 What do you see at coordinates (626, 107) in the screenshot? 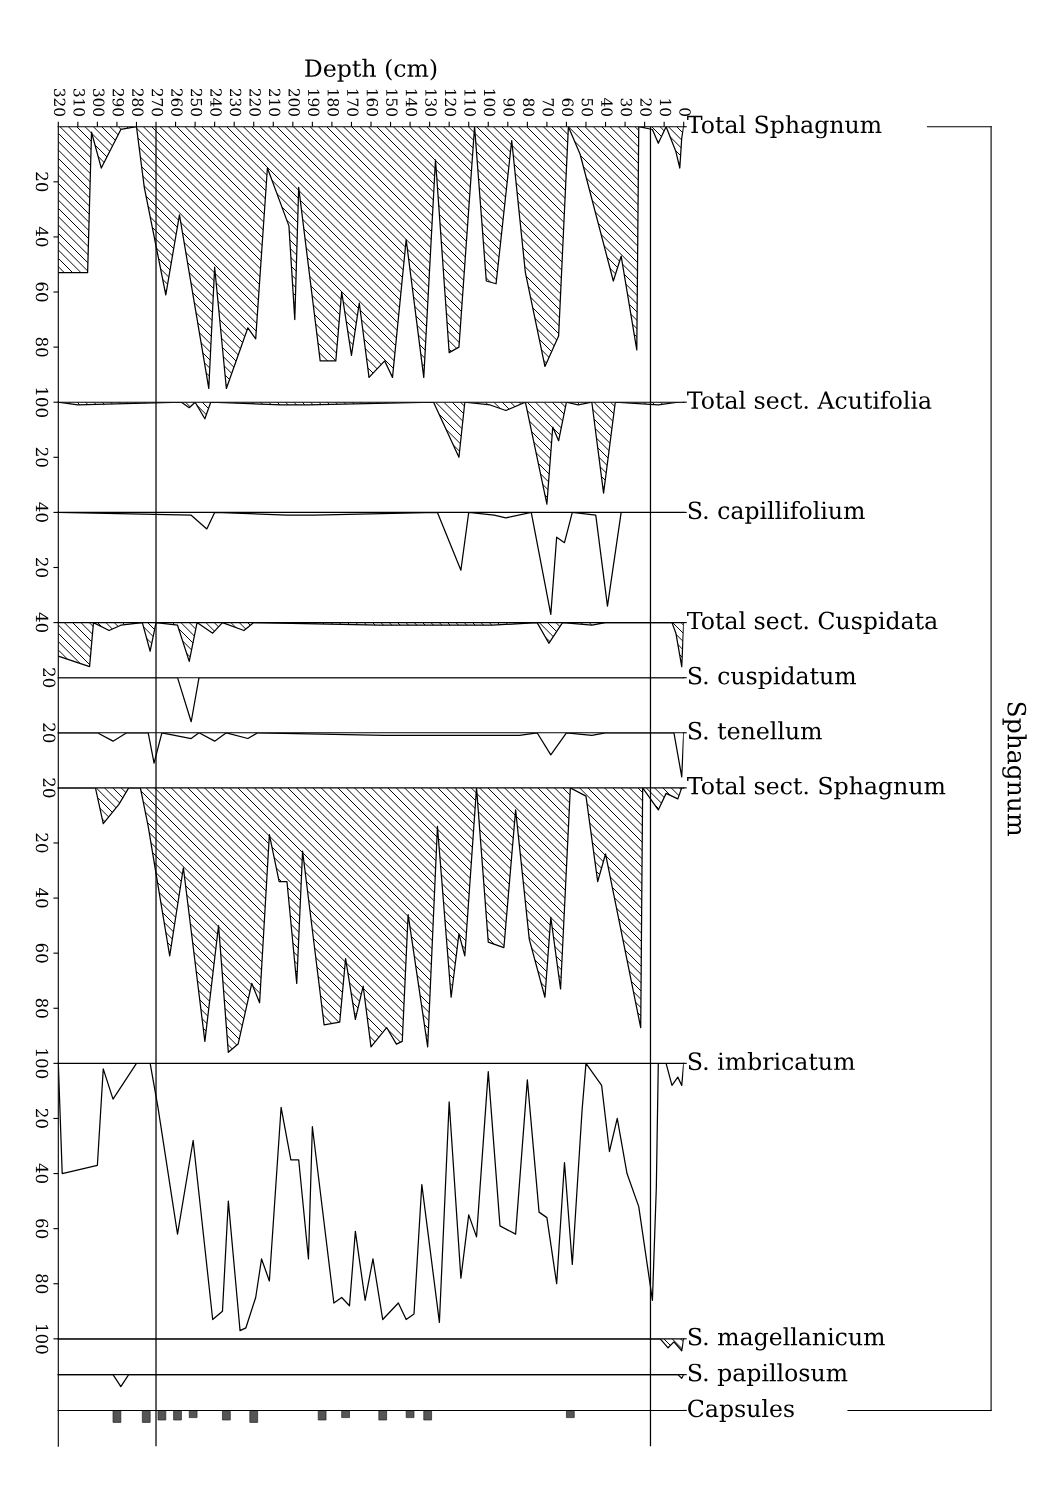
I see `x-tick-label: 30` at bounding box center [626, 107].